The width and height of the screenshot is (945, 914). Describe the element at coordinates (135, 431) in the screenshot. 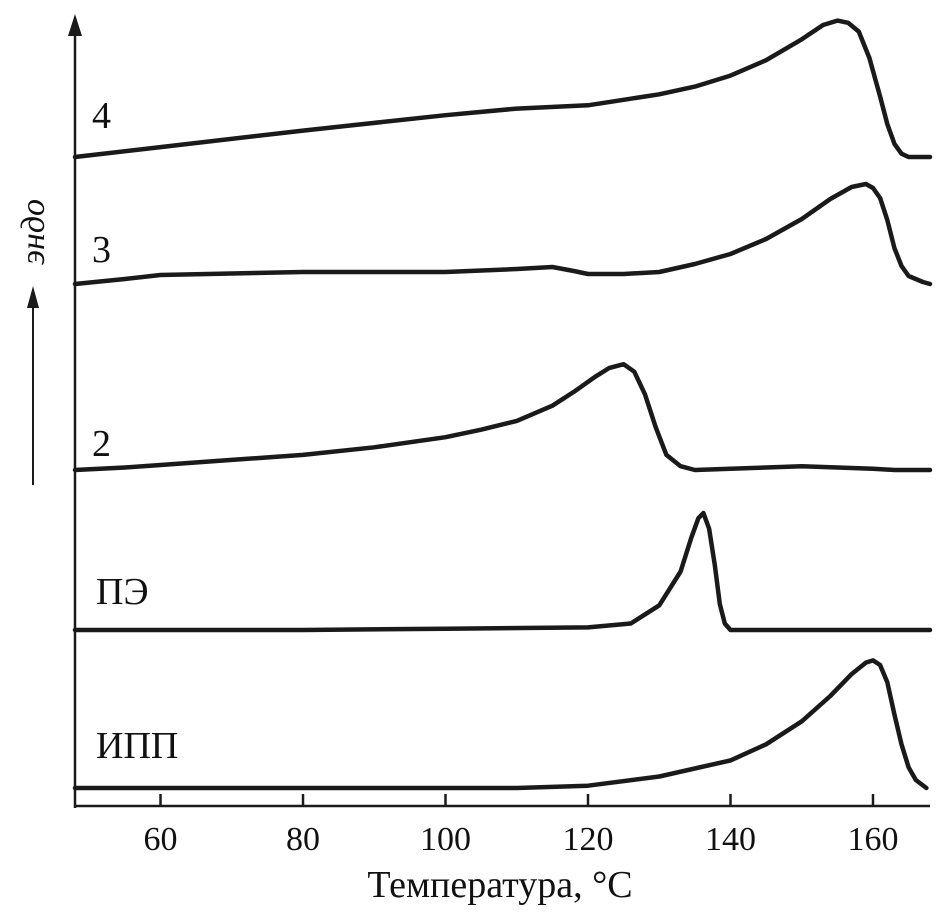

I see `curve-labels: 4 3 2 ПЭ ИПП` at that location.